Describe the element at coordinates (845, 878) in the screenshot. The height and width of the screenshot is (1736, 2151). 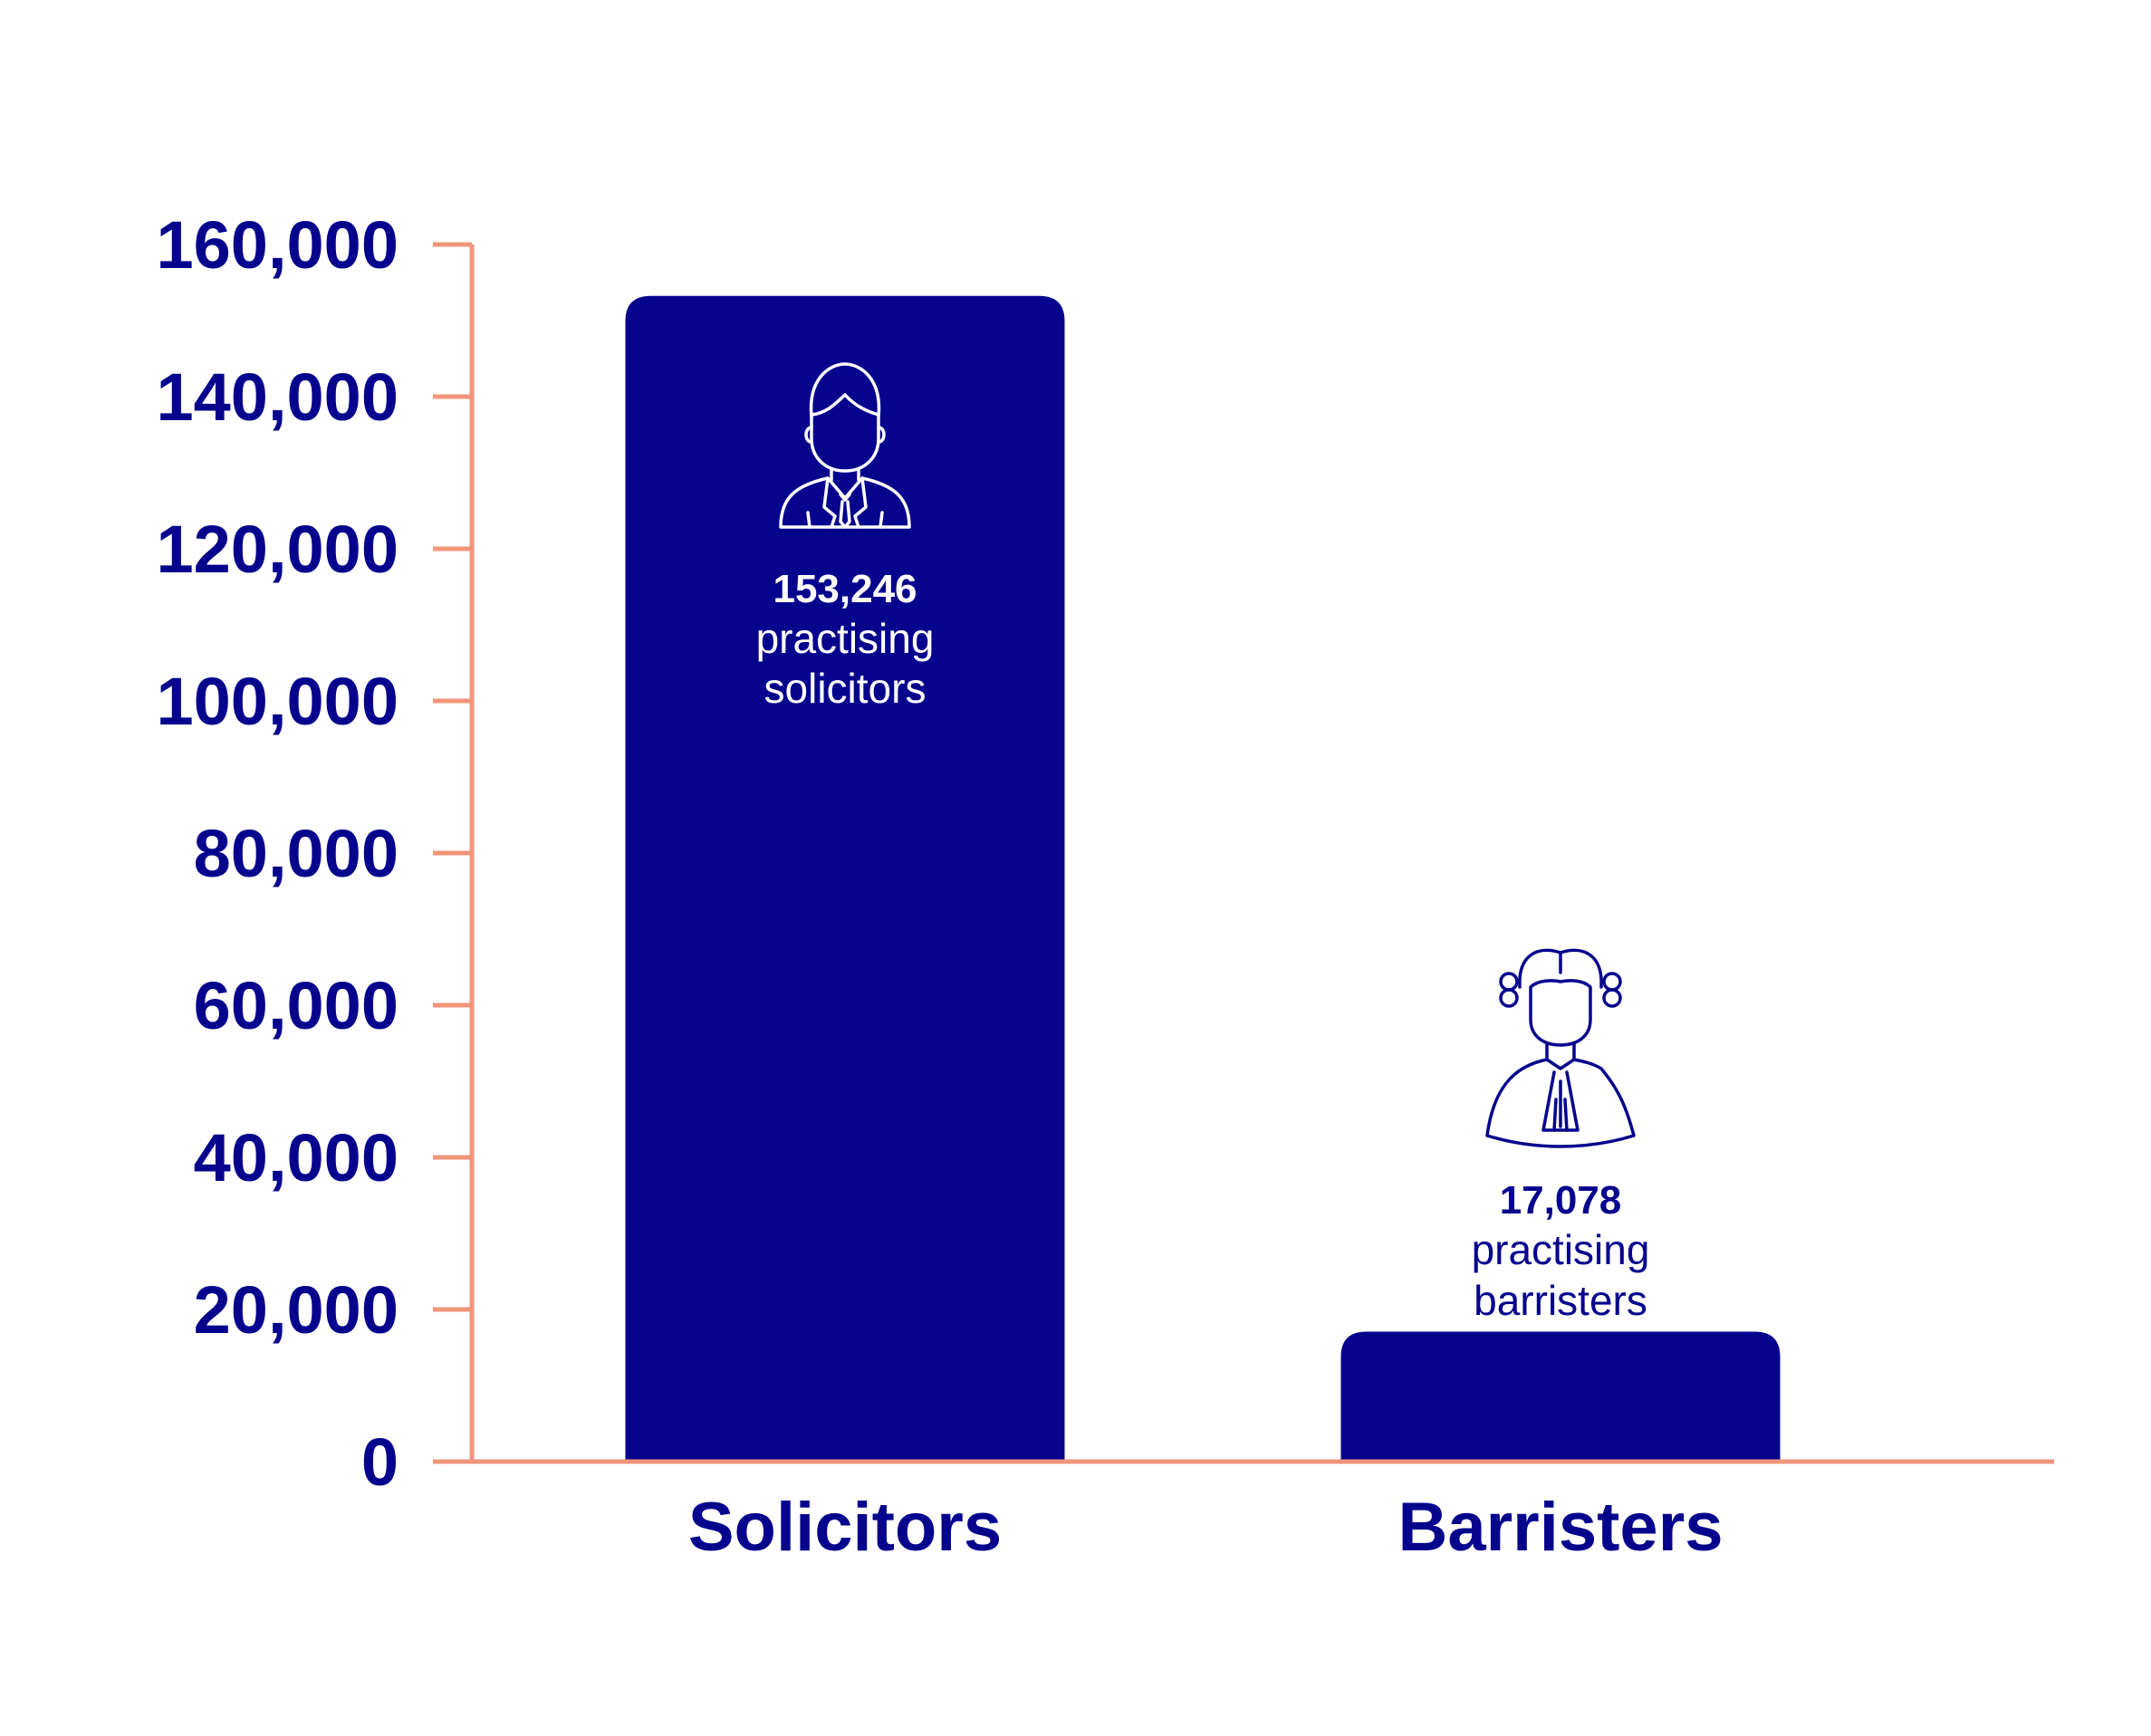
I see `bar-solicitors` at that location.